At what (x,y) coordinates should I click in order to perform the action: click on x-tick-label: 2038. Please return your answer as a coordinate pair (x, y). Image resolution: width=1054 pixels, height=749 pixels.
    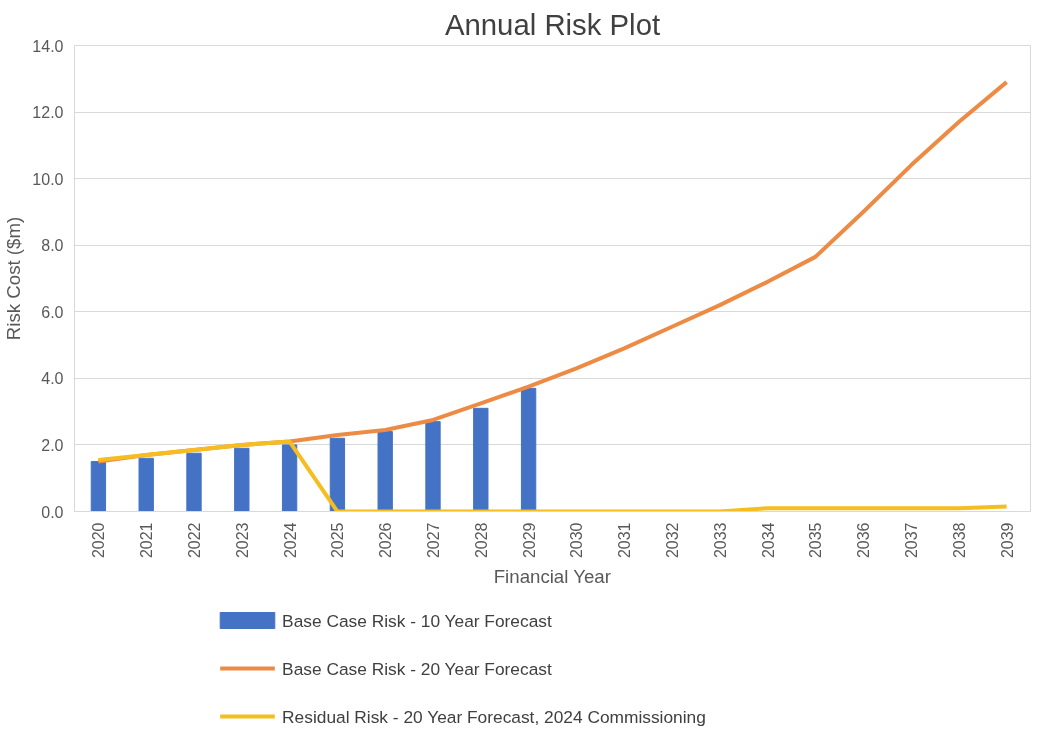
    Looking at the image, I should click on (959, 540).